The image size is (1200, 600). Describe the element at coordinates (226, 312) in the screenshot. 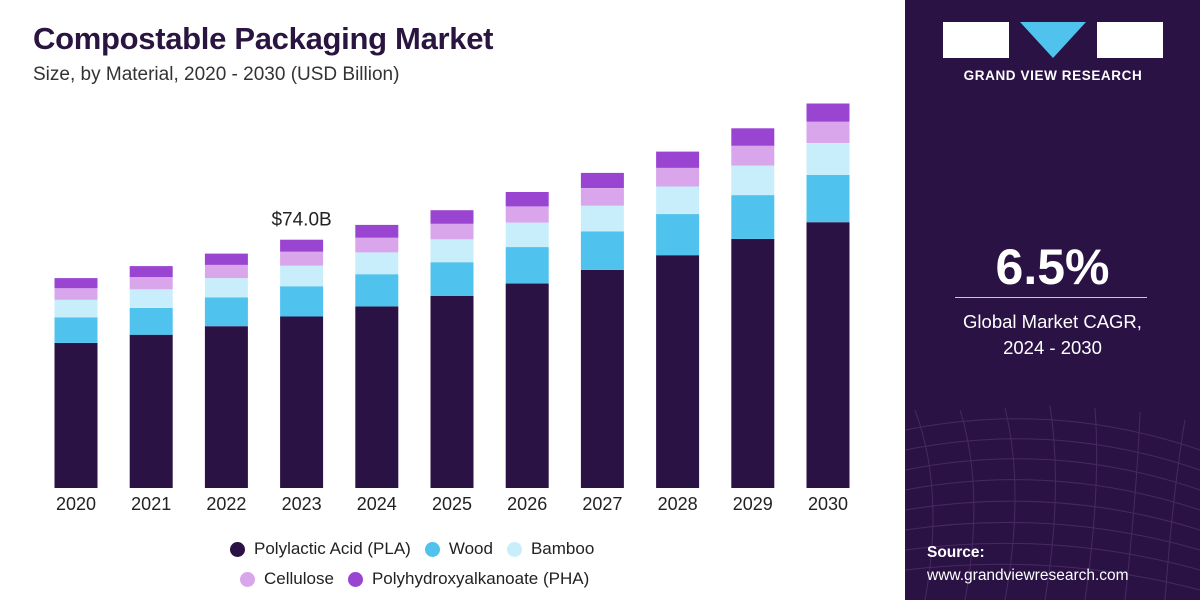

I see `bar-segment-2022-s1` at that location.